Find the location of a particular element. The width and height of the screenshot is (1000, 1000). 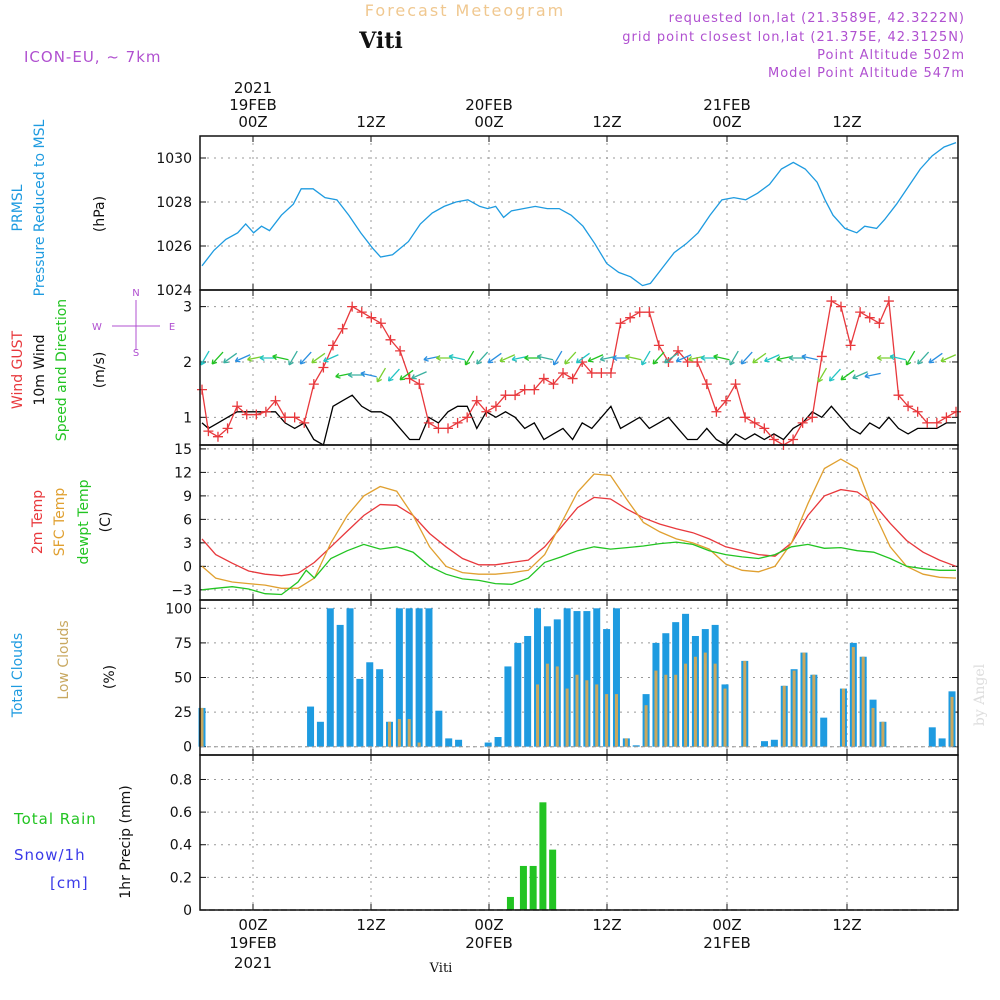

temp-unit: (C) is located at coordinates (106, 522).